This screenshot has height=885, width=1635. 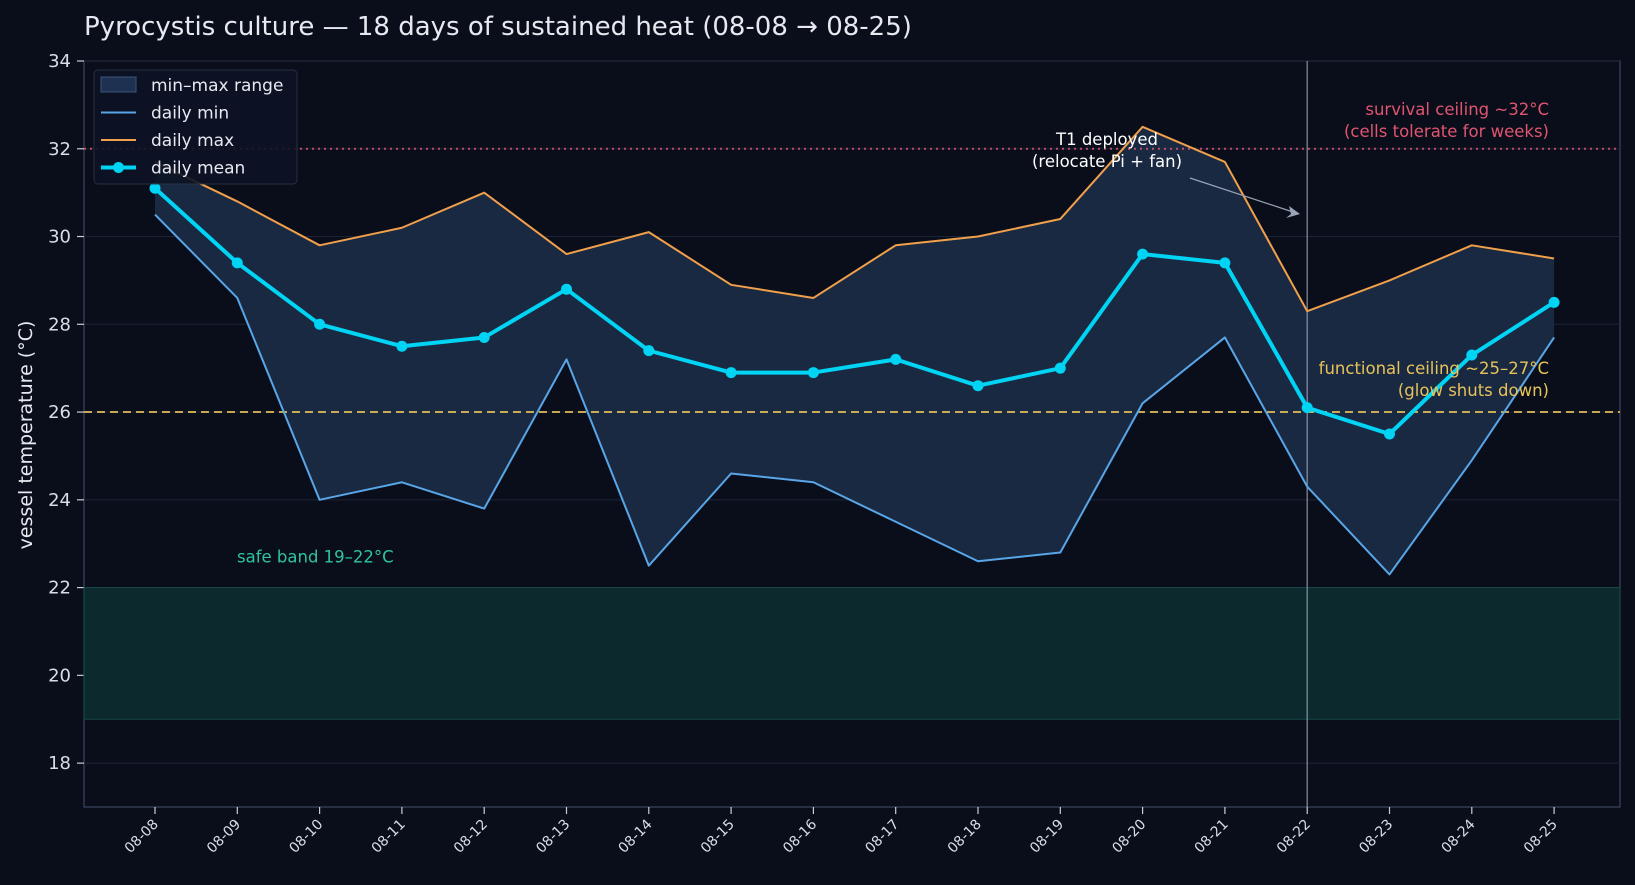 What do you see at coordinates (1243, 195) in the screenshot?
I see `event-arrow-line` at bounding box center [1243, 195].